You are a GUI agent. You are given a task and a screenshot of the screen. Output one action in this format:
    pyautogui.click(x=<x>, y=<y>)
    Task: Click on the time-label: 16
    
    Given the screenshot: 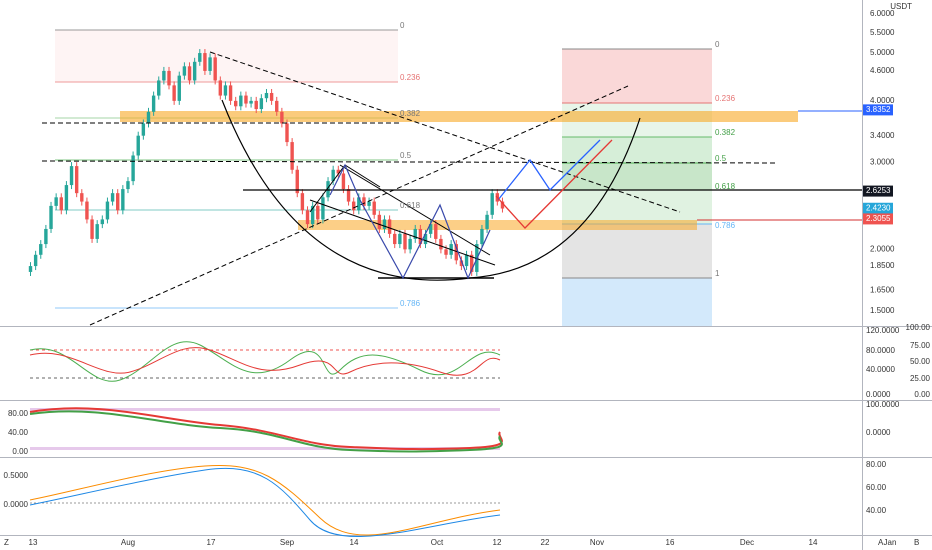 What is the action you would take?
    pyautogui.click(x=670, y=542)
    